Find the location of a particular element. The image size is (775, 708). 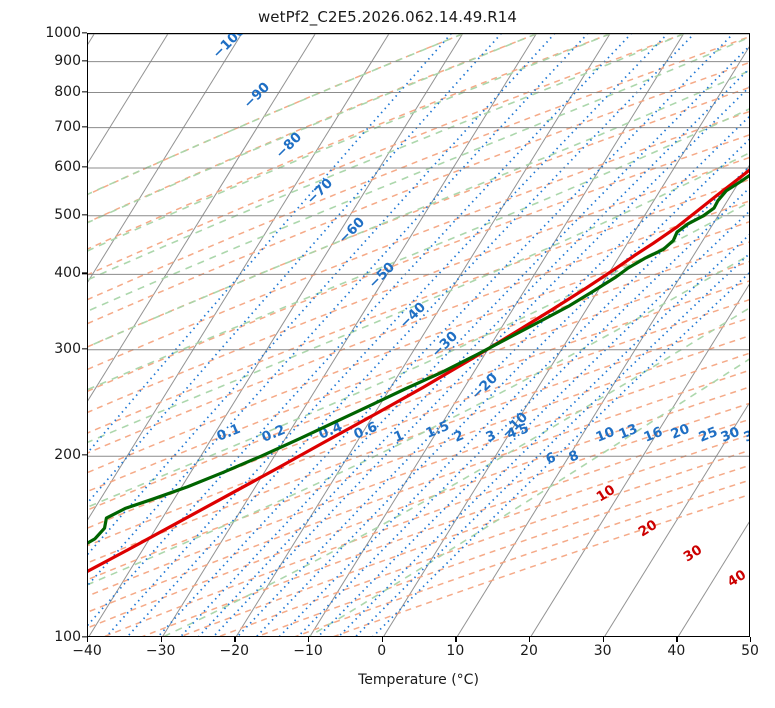

mixing-ratio-label: 20 is located at coordinates (680, 432).